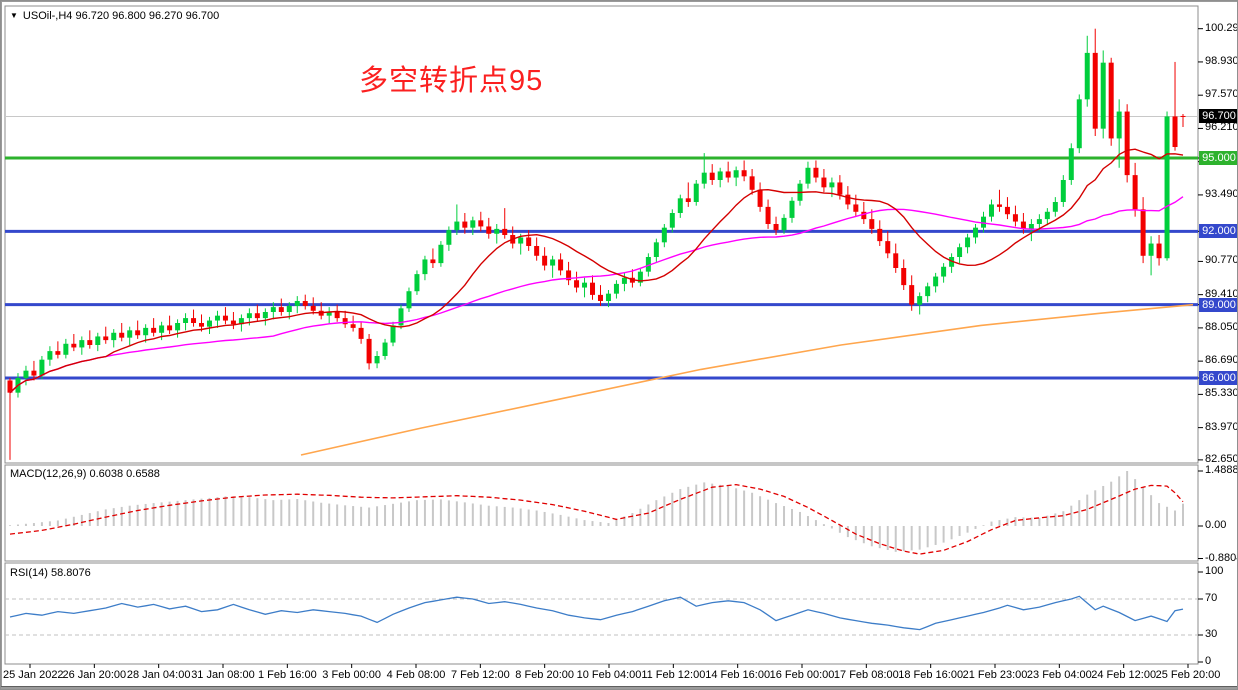 Image resolution: width=1238 pixels, height=690 pixels. Describe the element at coordinates (1221, 193) in the screenshot. I see `price-axis-label: 93.490` at that location.